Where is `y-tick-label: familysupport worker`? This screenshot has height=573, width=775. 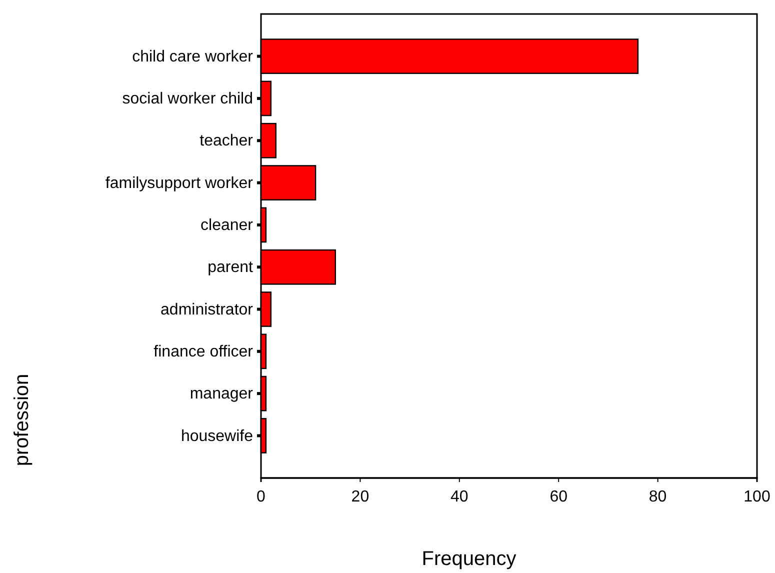
y-tick-label: familysupport worker is located at coordinates (179, 183).